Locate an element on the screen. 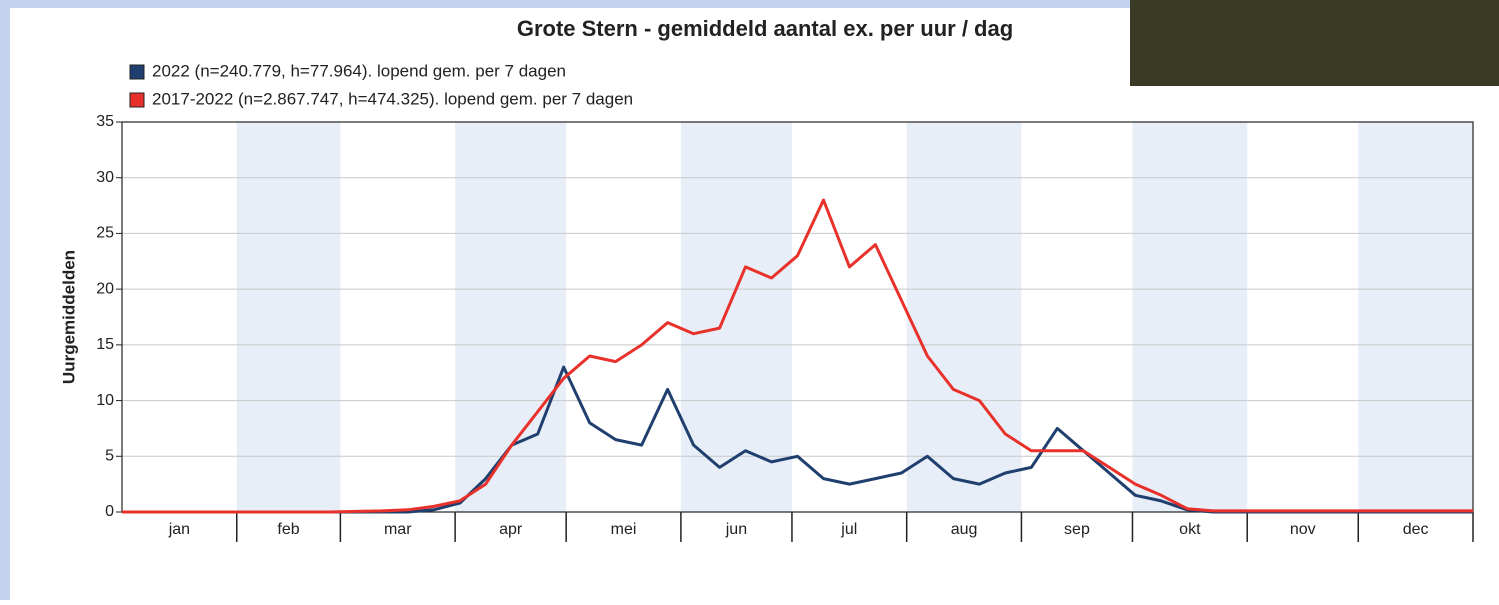 The height and width of the screenshot is (605, 1499). x-tick-label: dec is located at coordinates (1416, 529).